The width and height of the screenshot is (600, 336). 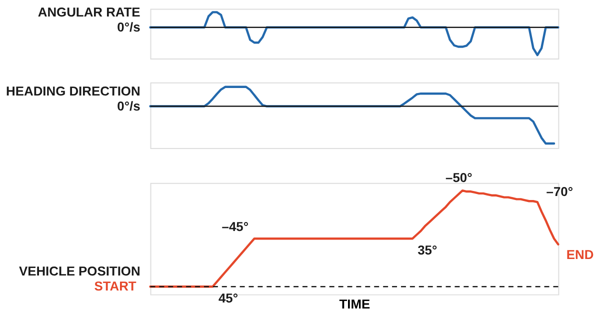 I want to click on y-axis-title: VEHICLE POSITION, so click(x=79, y=271).